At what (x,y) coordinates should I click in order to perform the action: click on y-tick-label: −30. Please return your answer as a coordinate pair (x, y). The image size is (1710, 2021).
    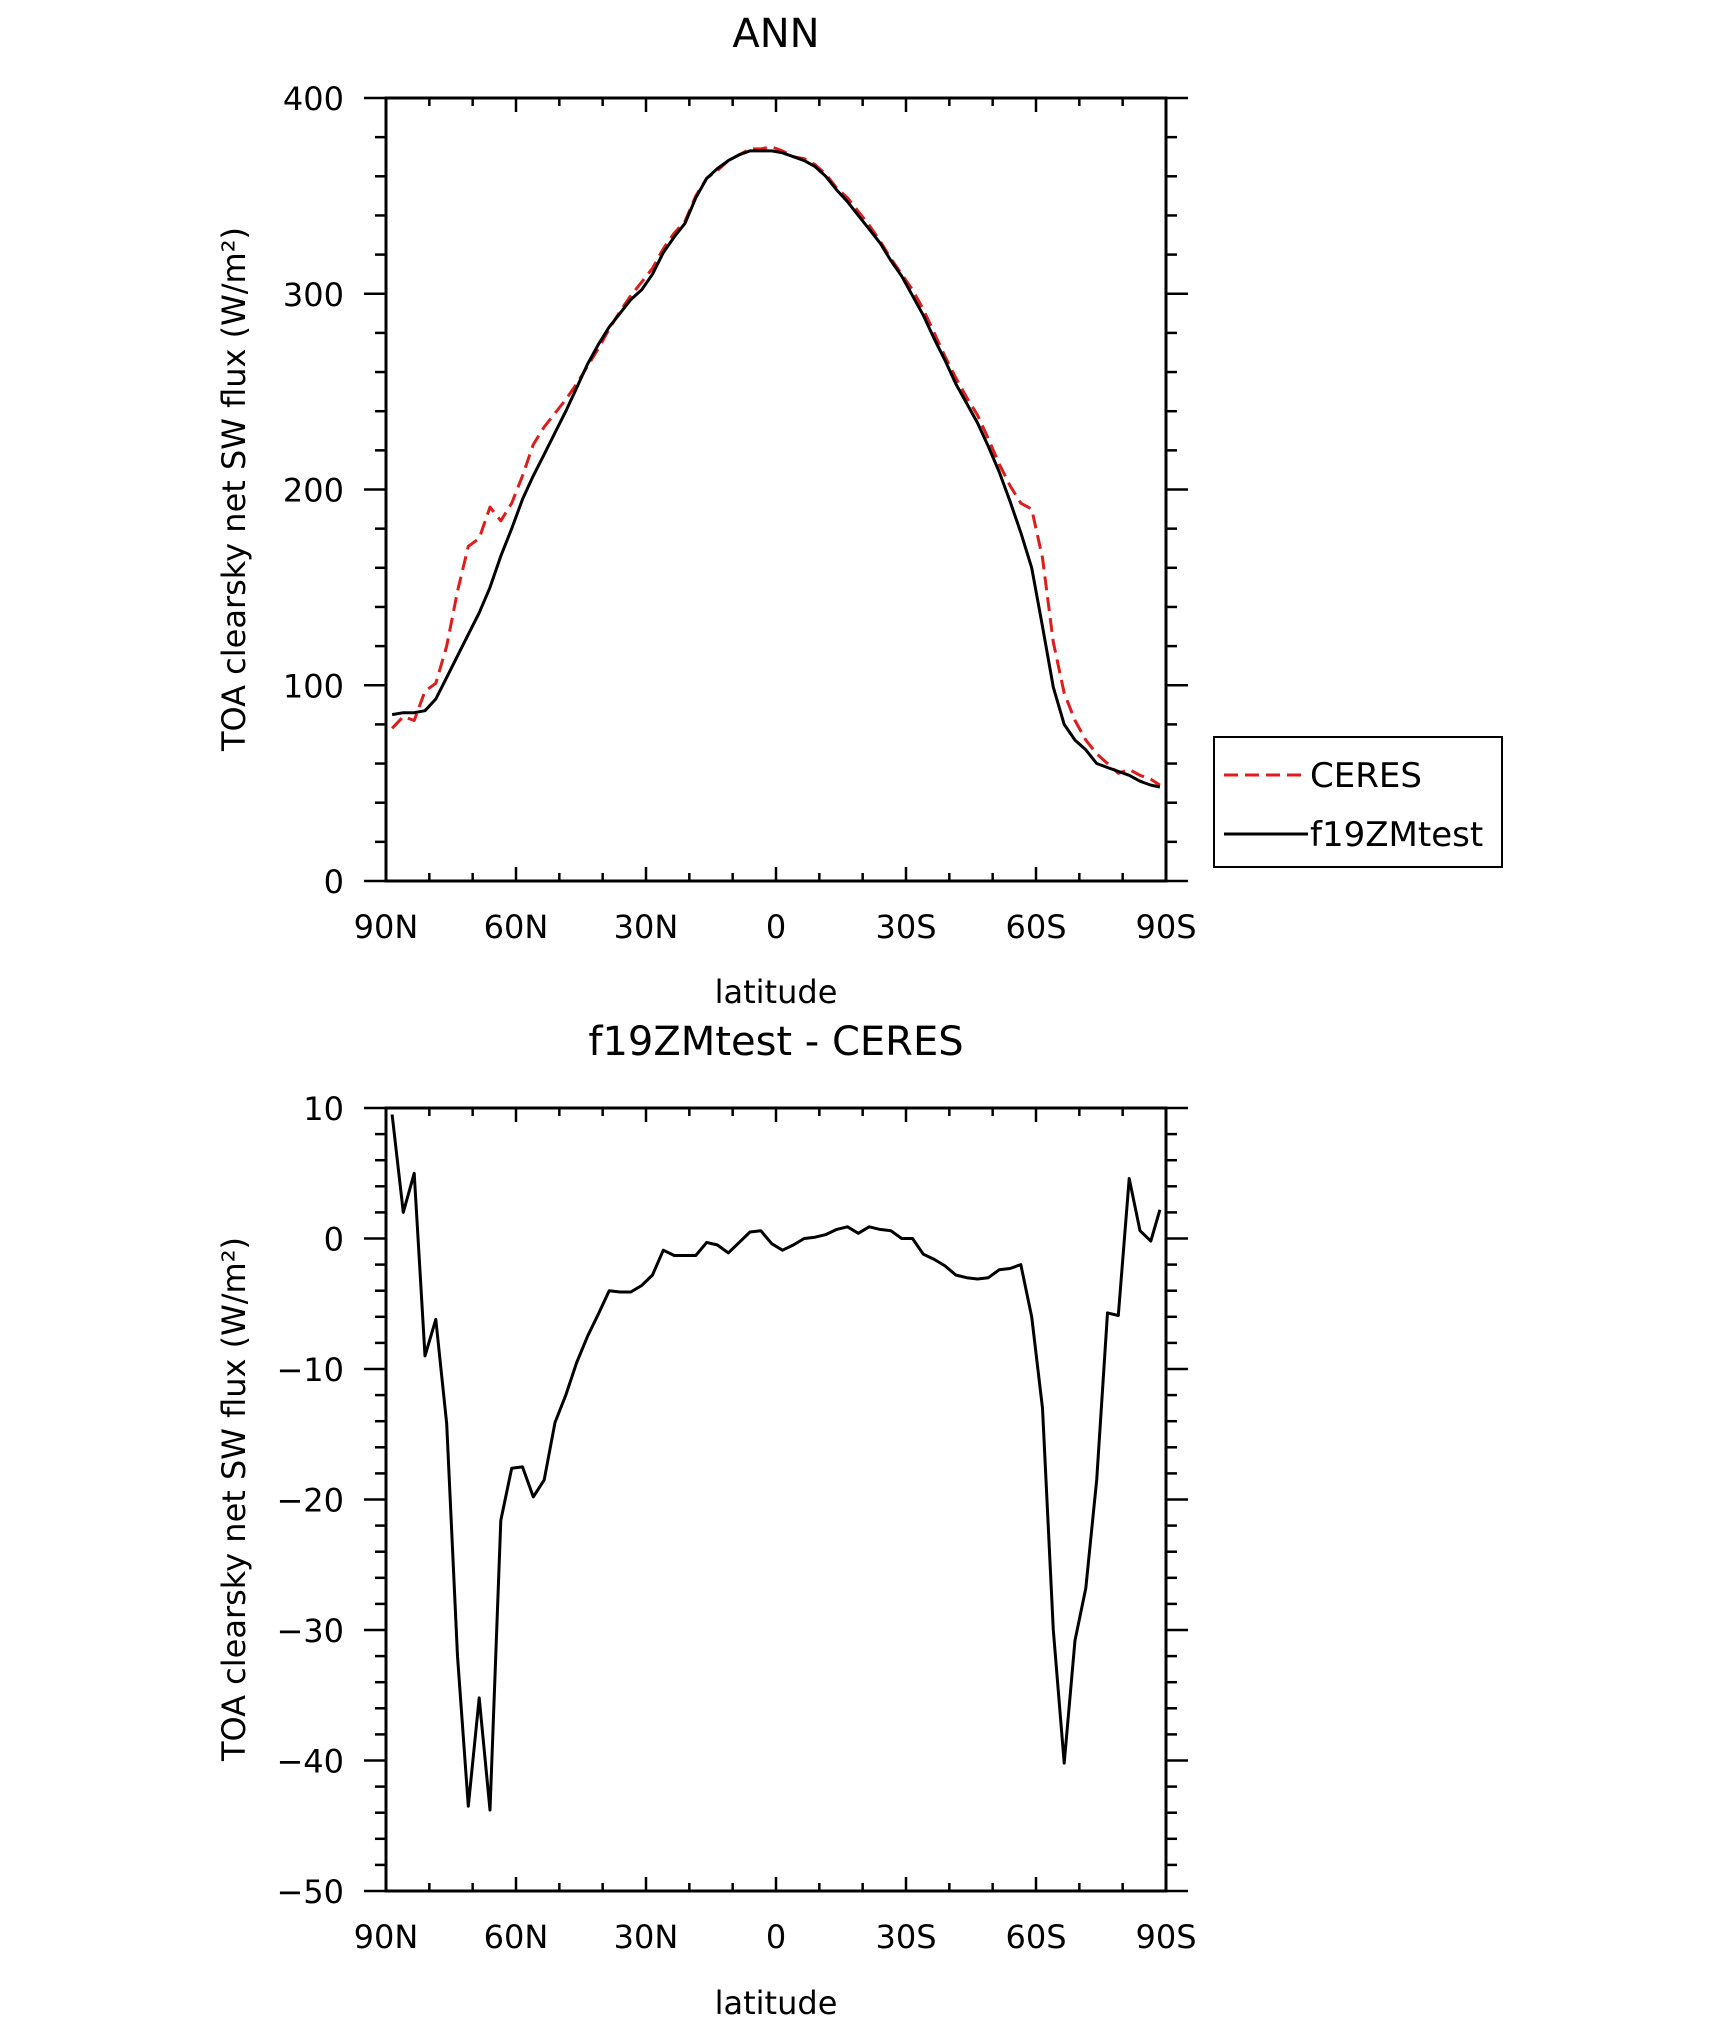
    Looking at the image, I should click on (310, 1631).